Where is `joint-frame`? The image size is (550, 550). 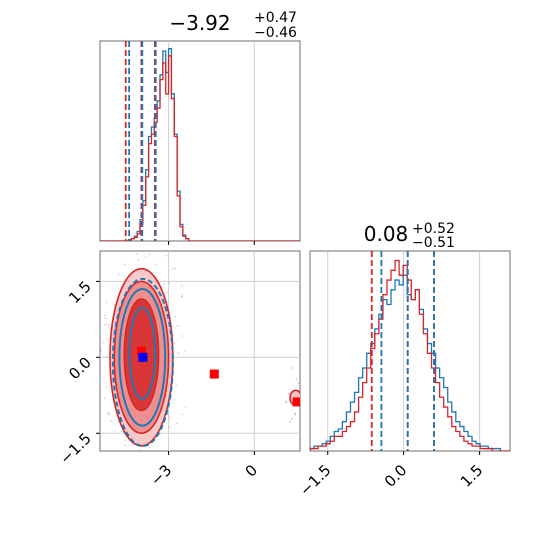 joint-frame is located at coordinates (200, 351).